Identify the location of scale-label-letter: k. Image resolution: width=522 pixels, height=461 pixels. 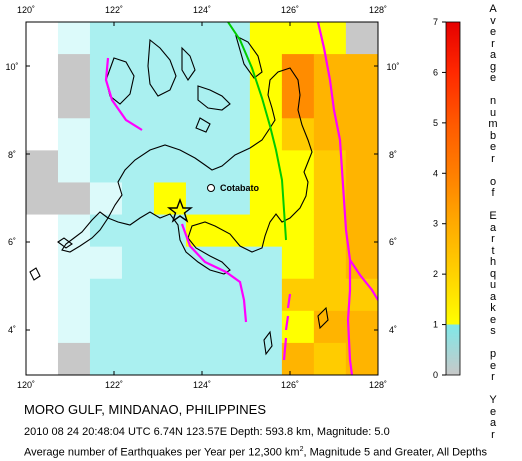
(493, 308).